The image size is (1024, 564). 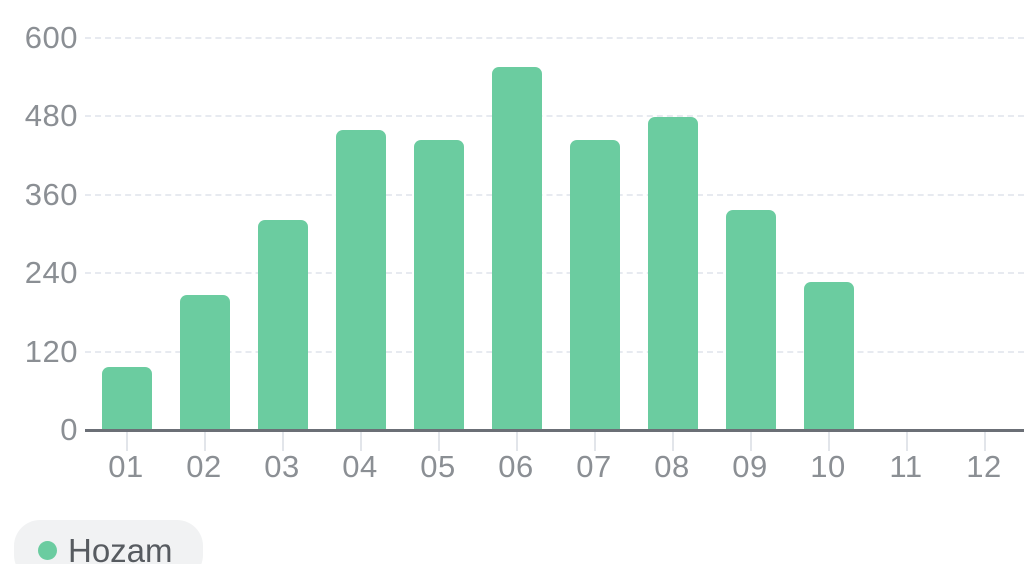 I want to click on y-axis-tick-label: 360, so click(x=51, y=194).